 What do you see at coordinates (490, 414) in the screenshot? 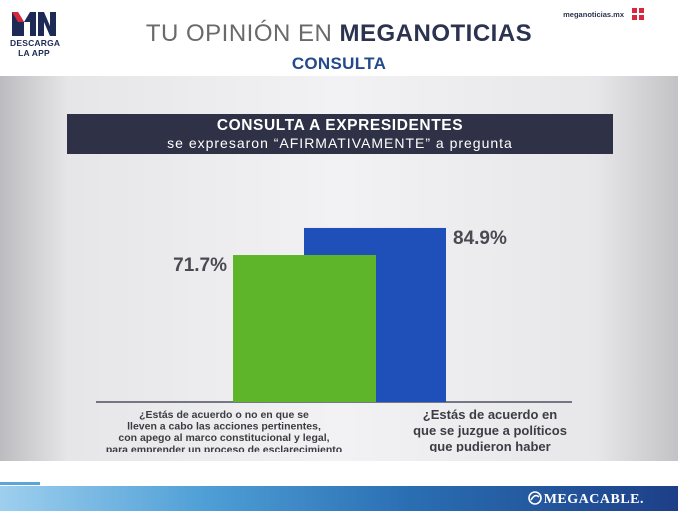
I see `category-label-line: ¿Estás de acuerdo en` at bounding box center [490, 414].